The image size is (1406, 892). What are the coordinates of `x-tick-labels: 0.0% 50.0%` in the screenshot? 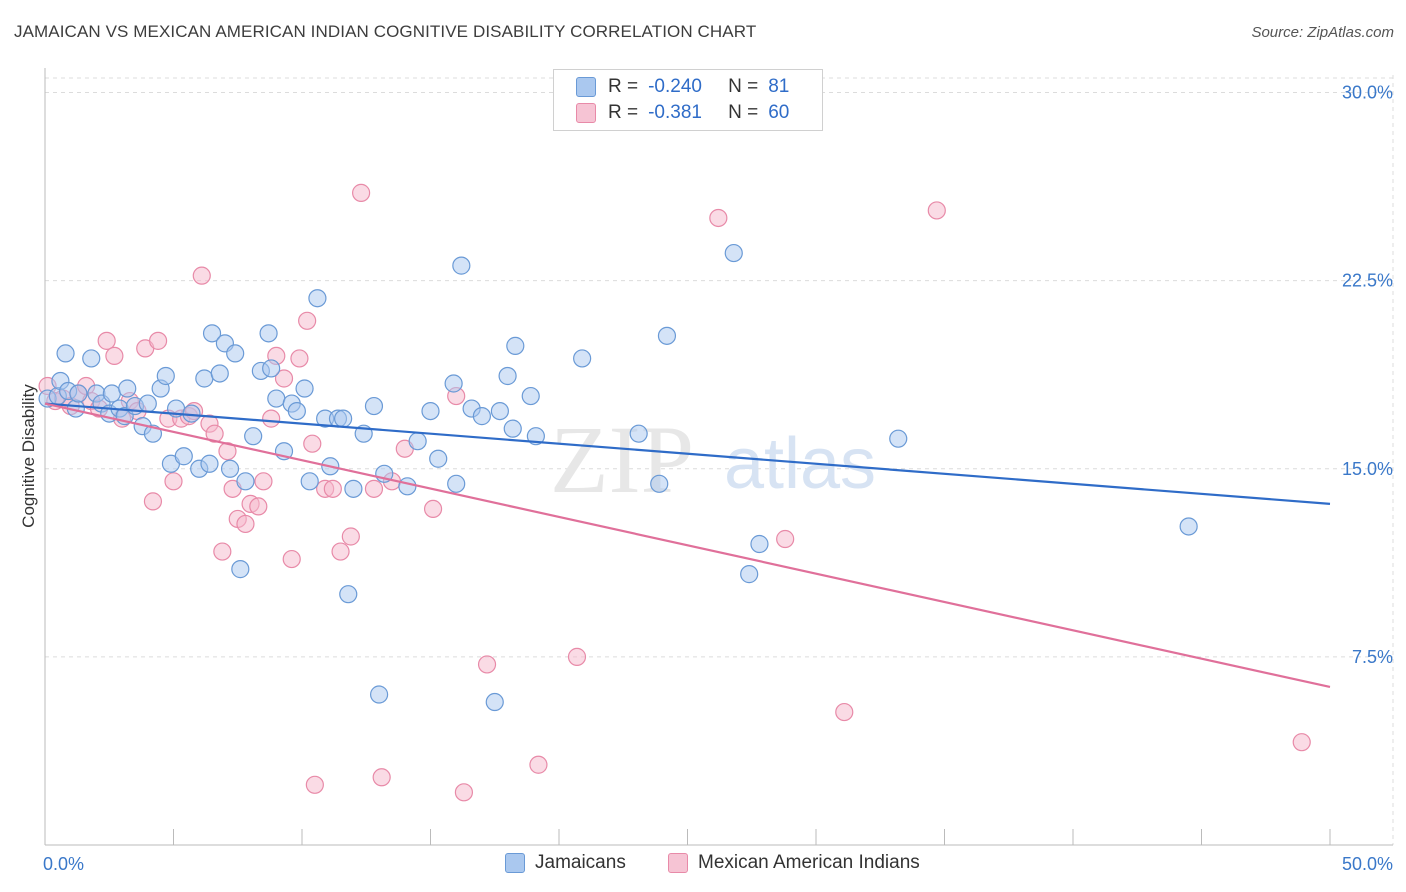 It's located at (718, 864).